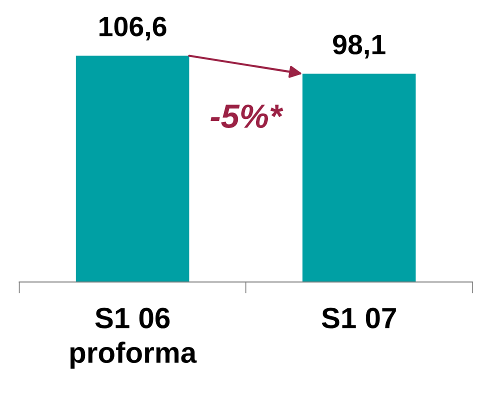 The width and height of the screenshot is (482, 400). What do you see at coordinates (133, 338) in the screenshot?
I see `x-tick-label: S1 06 proforma` at bounding box center [133, 338].